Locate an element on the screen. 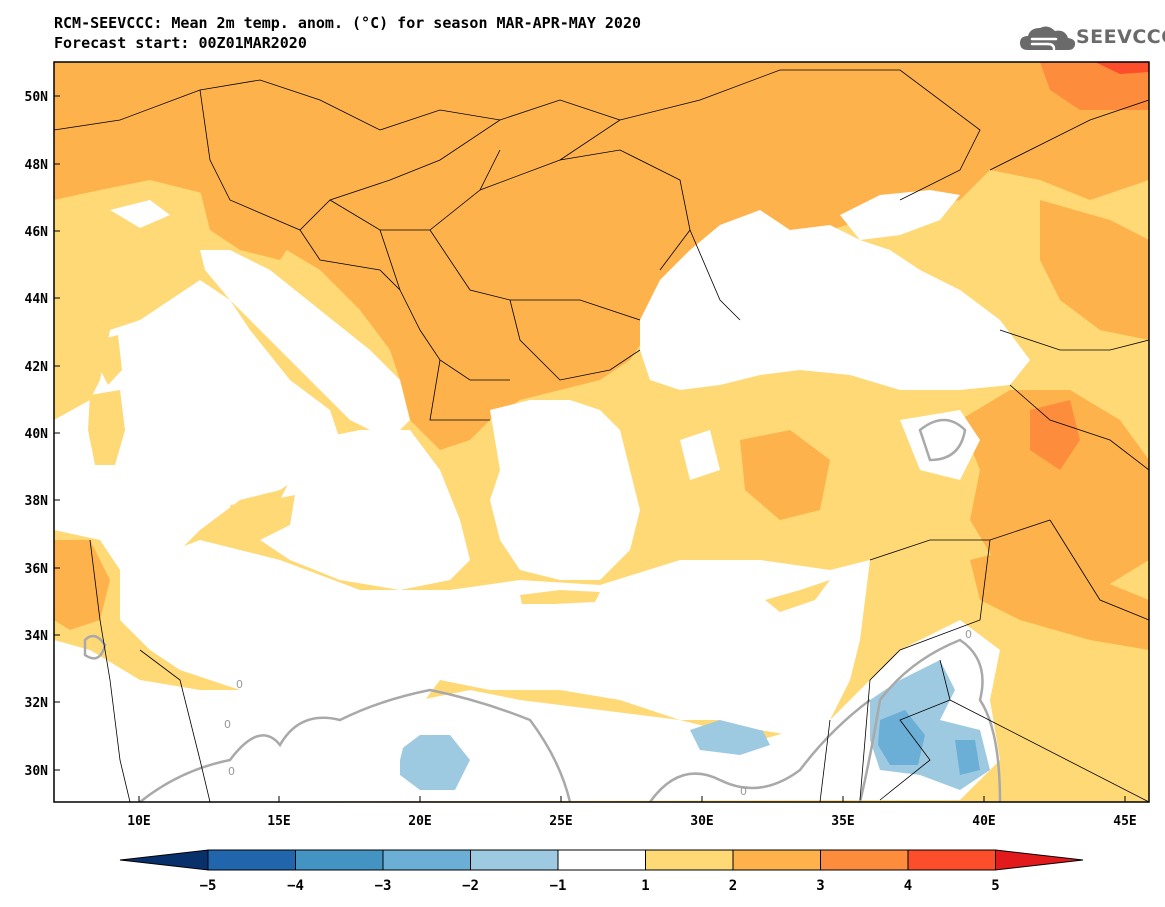  lat-label-48n: 48N is located at coordinates (37, 165).